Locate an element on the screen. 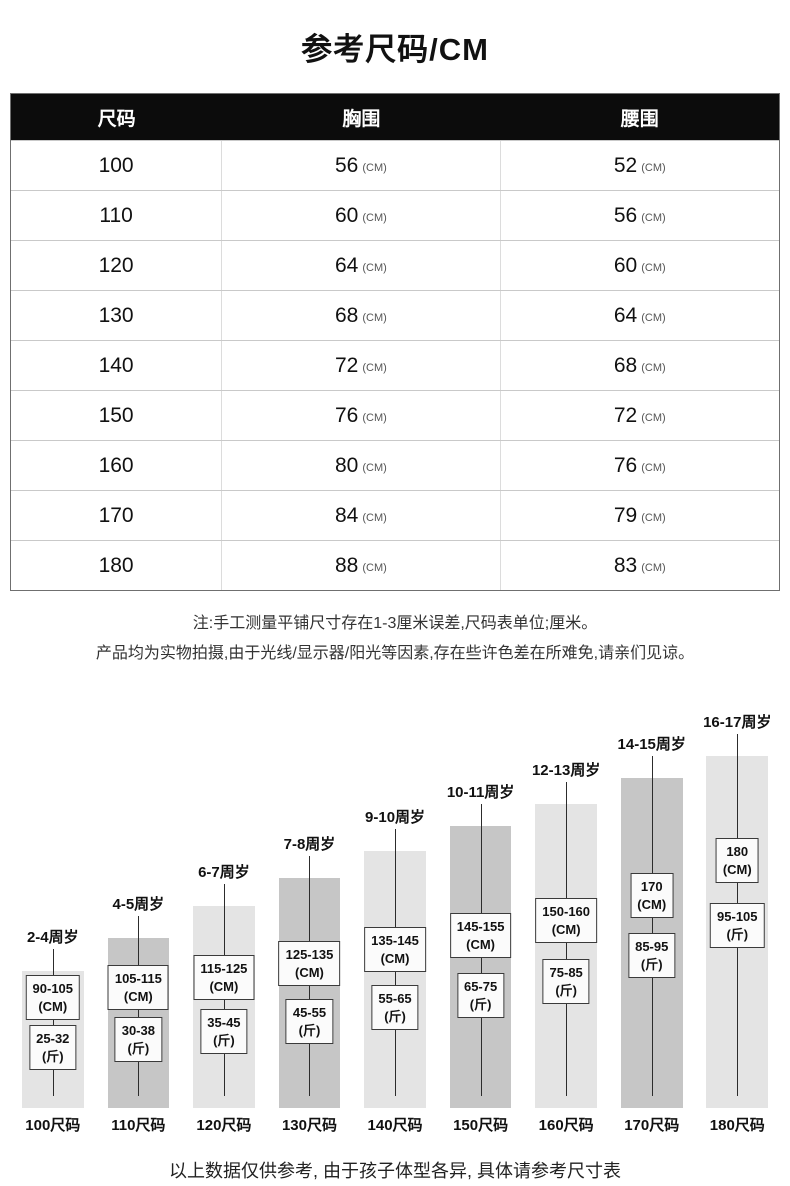 The width and height of the screenshot is (790, 1186). age-label: 6-7周岁 is located at coordinates (224, 873).